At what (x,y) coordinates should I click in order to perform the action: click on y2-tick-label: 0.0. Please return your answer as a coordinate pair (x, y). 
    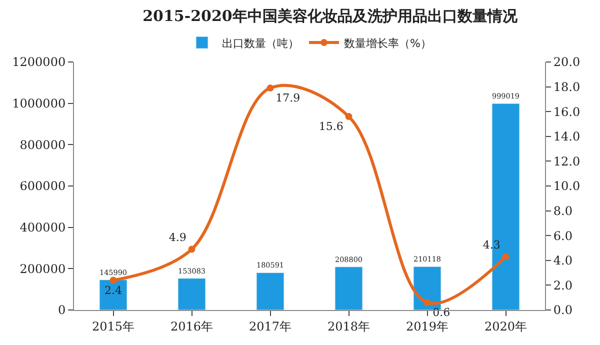
    Looking at the image, I should click on (562, 310).